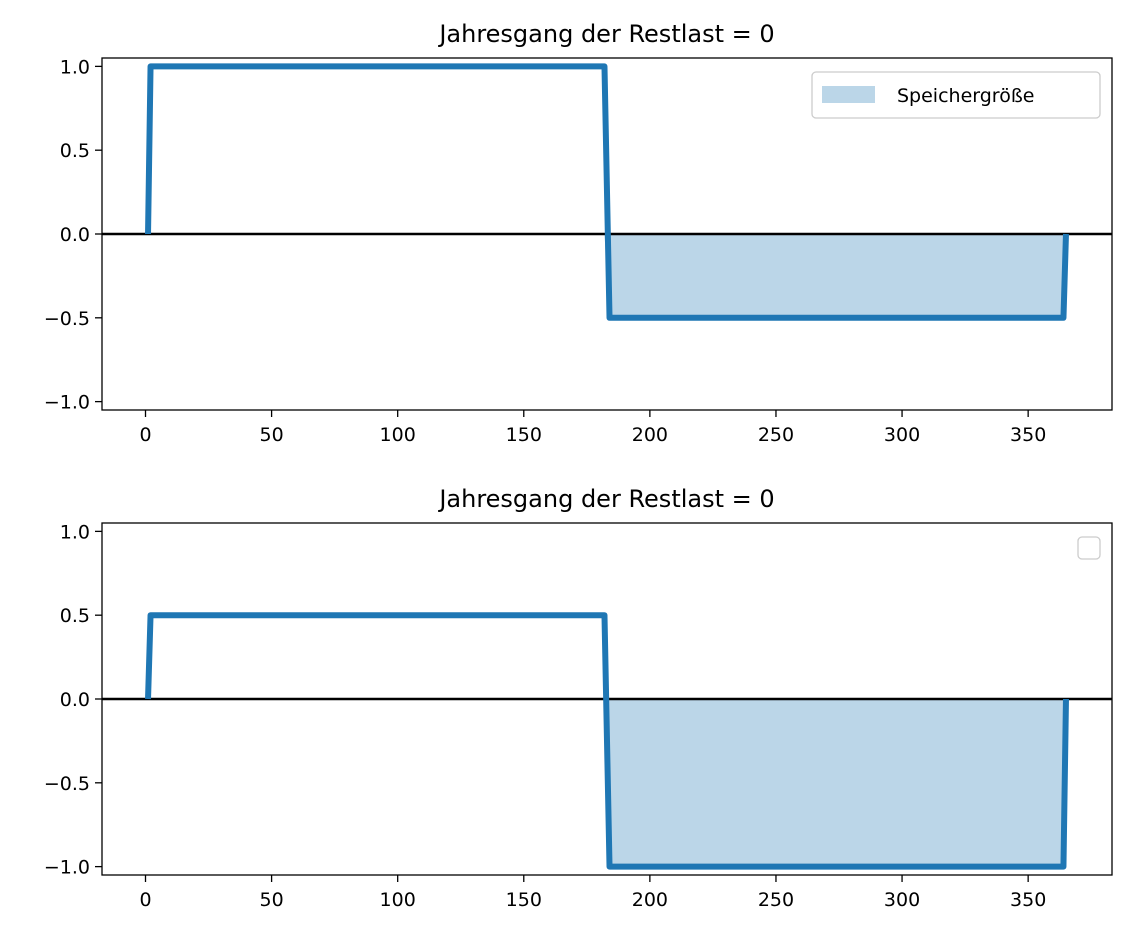 The image size is (1132, 940). I want to click on y-axis-1: −1.0 −0.5 0.0 0.5 1.0, so click(73, 235).